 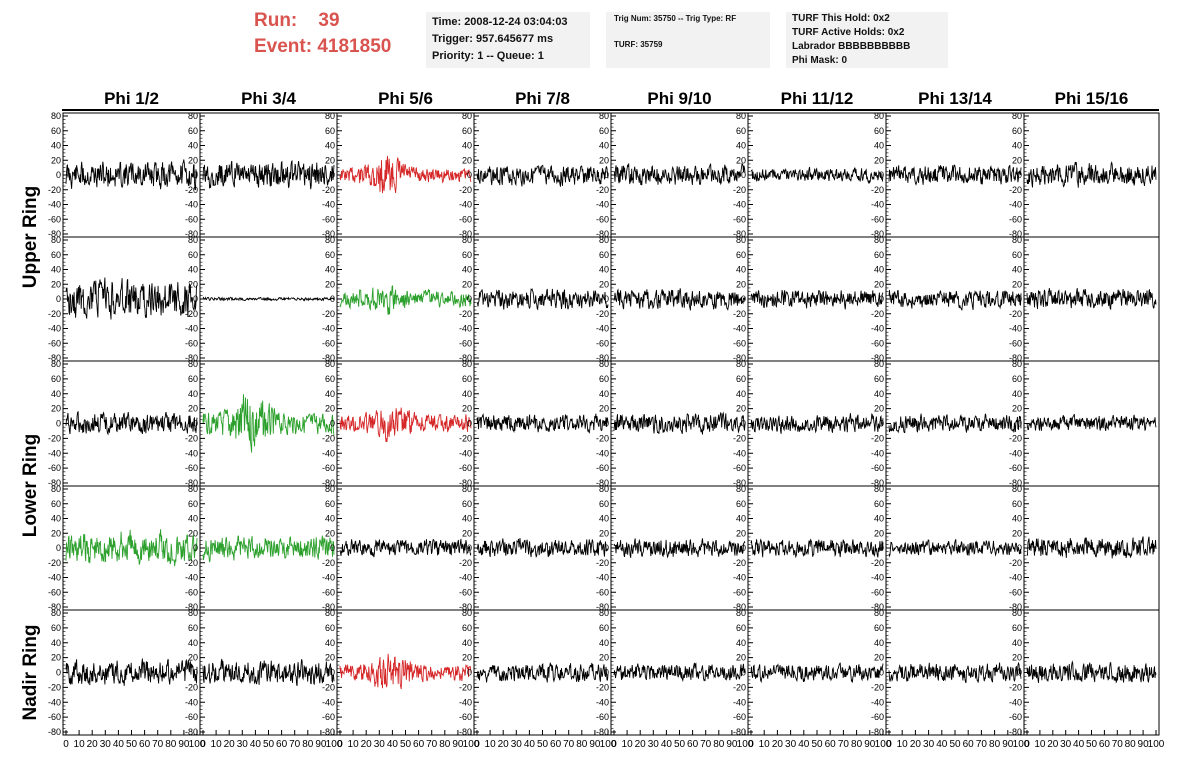 What do you see at coordinates (230, 744) in the screenshot?
I see `x-tick-label: 20` at bounding box center [230, 744].